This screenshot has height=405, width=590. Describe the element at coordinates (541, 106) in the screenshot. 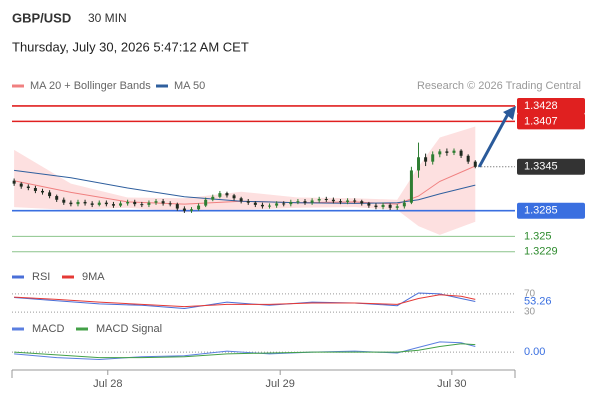

I see `level-label: 1.3428` at that location.